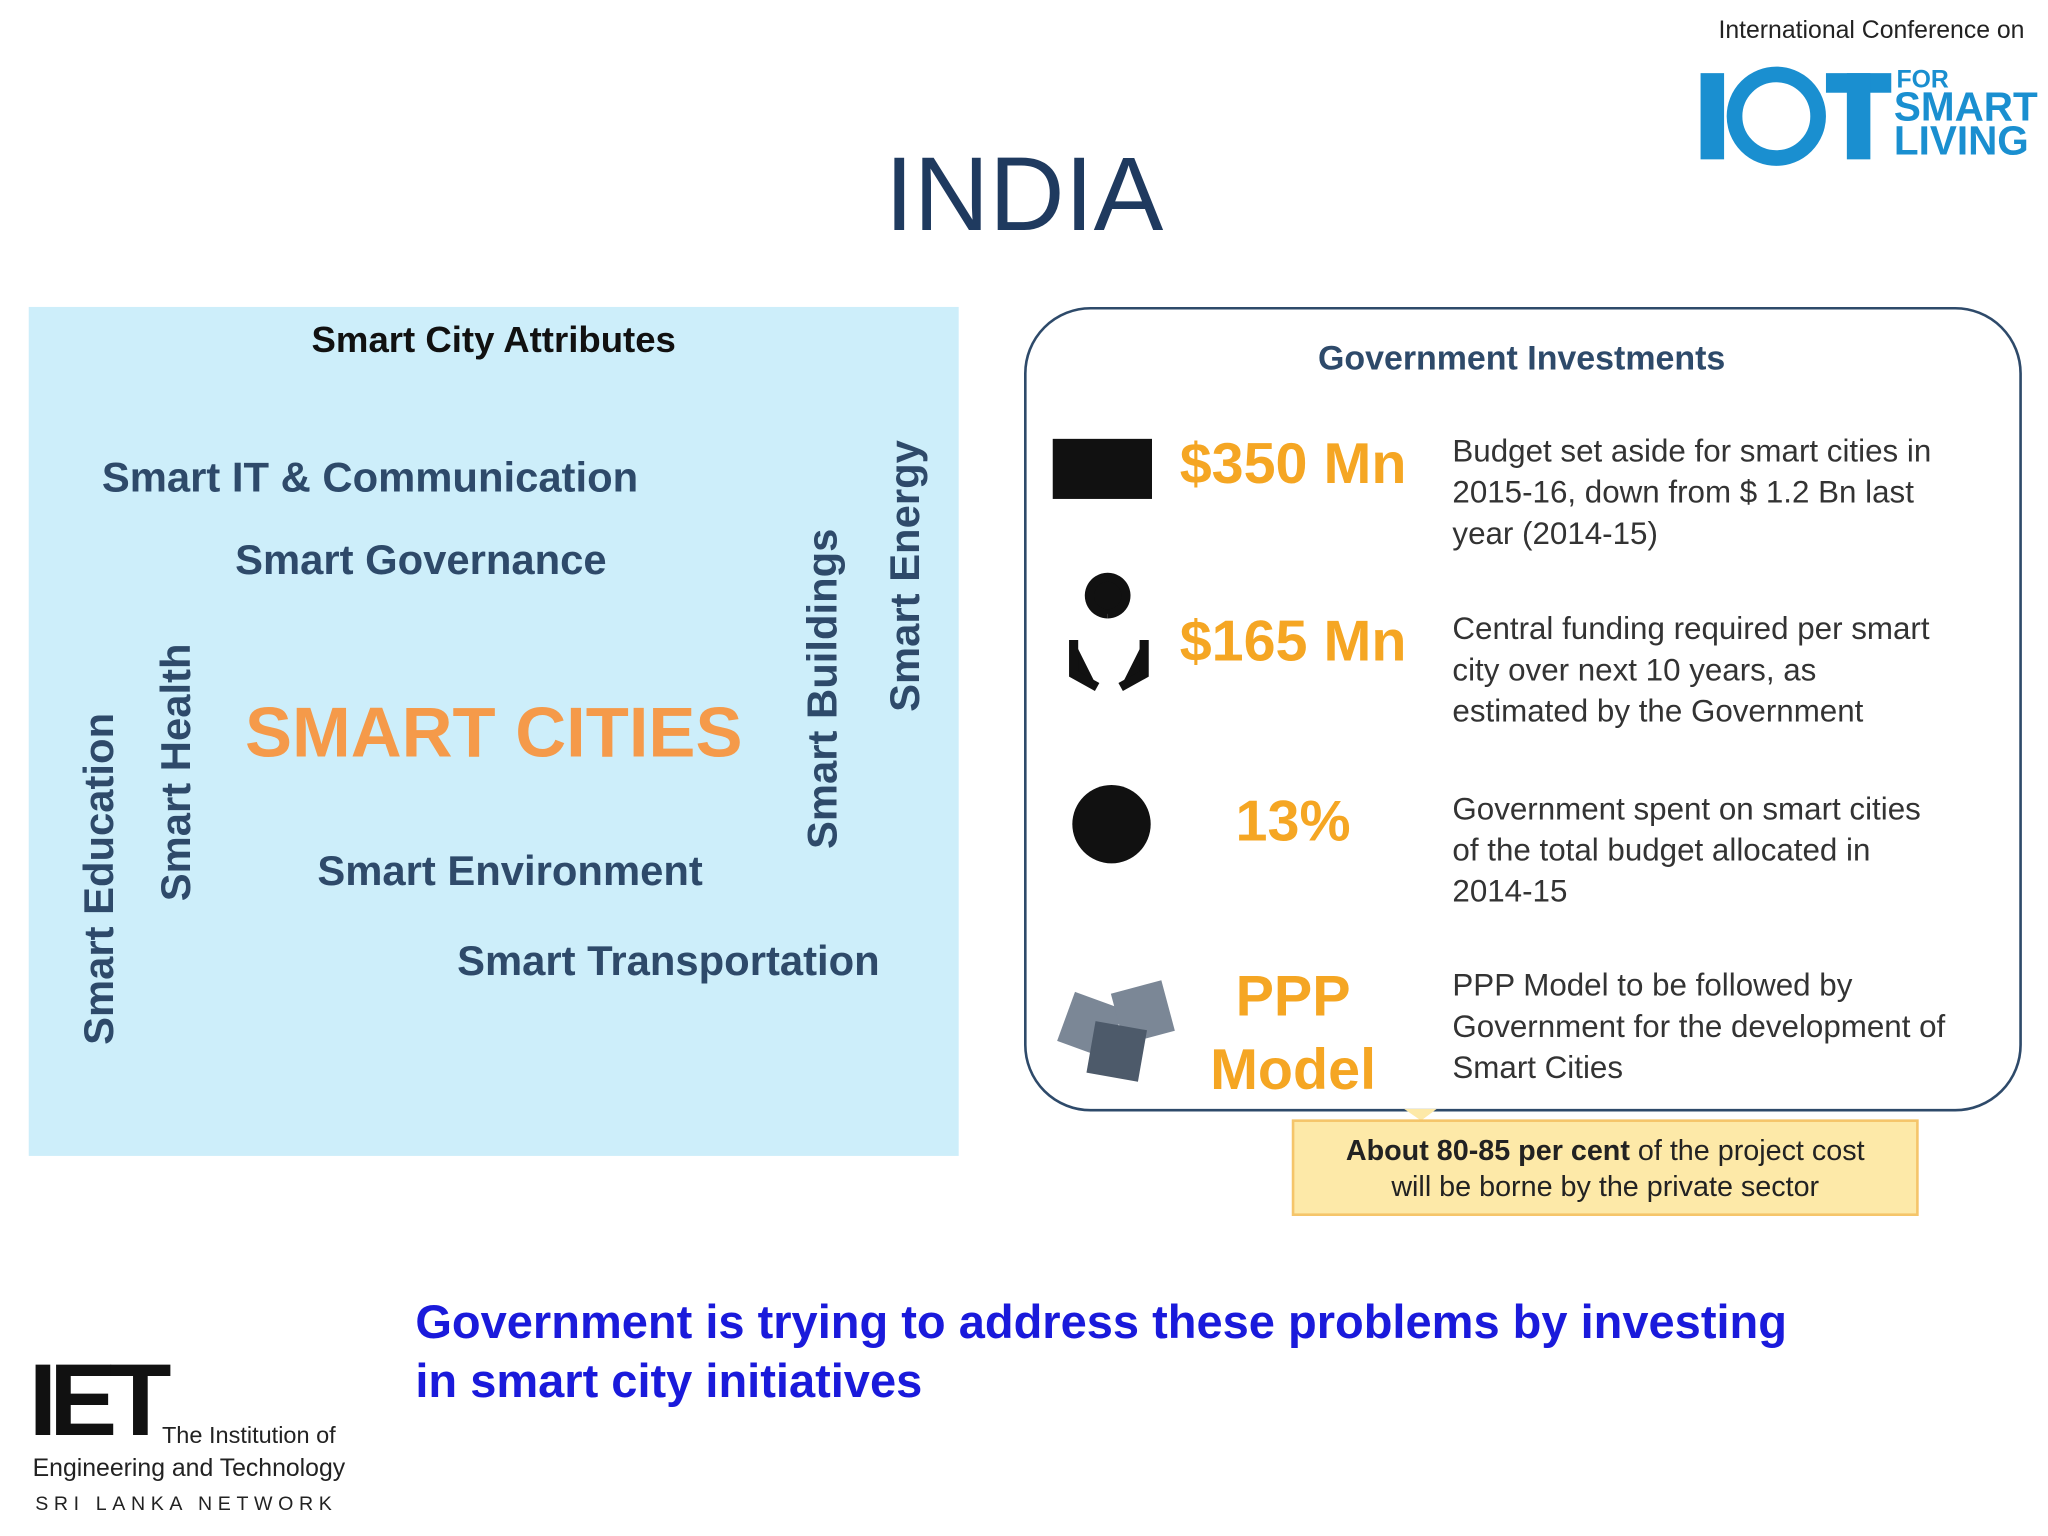 The height and width of the screenshot is (1536, 2048). What do you see at coordinates (494, 339) in the screenshot?
I see `attributes-heading: Smart City Attributes` at bounding box center [494, 339].